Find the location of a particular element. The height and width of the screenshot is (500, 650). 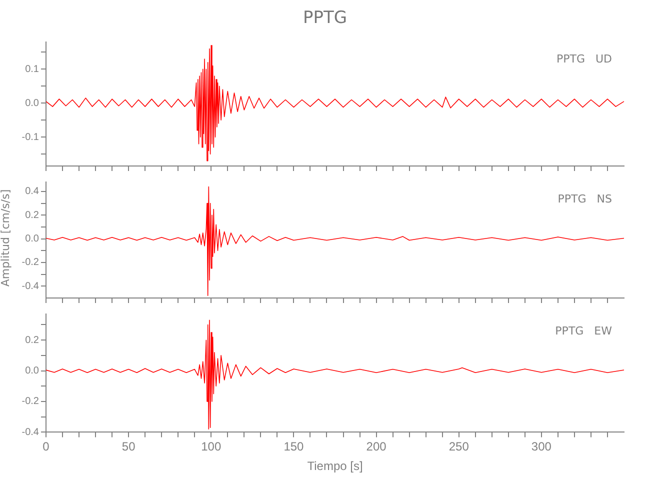

text: PPTG EW is located at coordinates (583, 331).